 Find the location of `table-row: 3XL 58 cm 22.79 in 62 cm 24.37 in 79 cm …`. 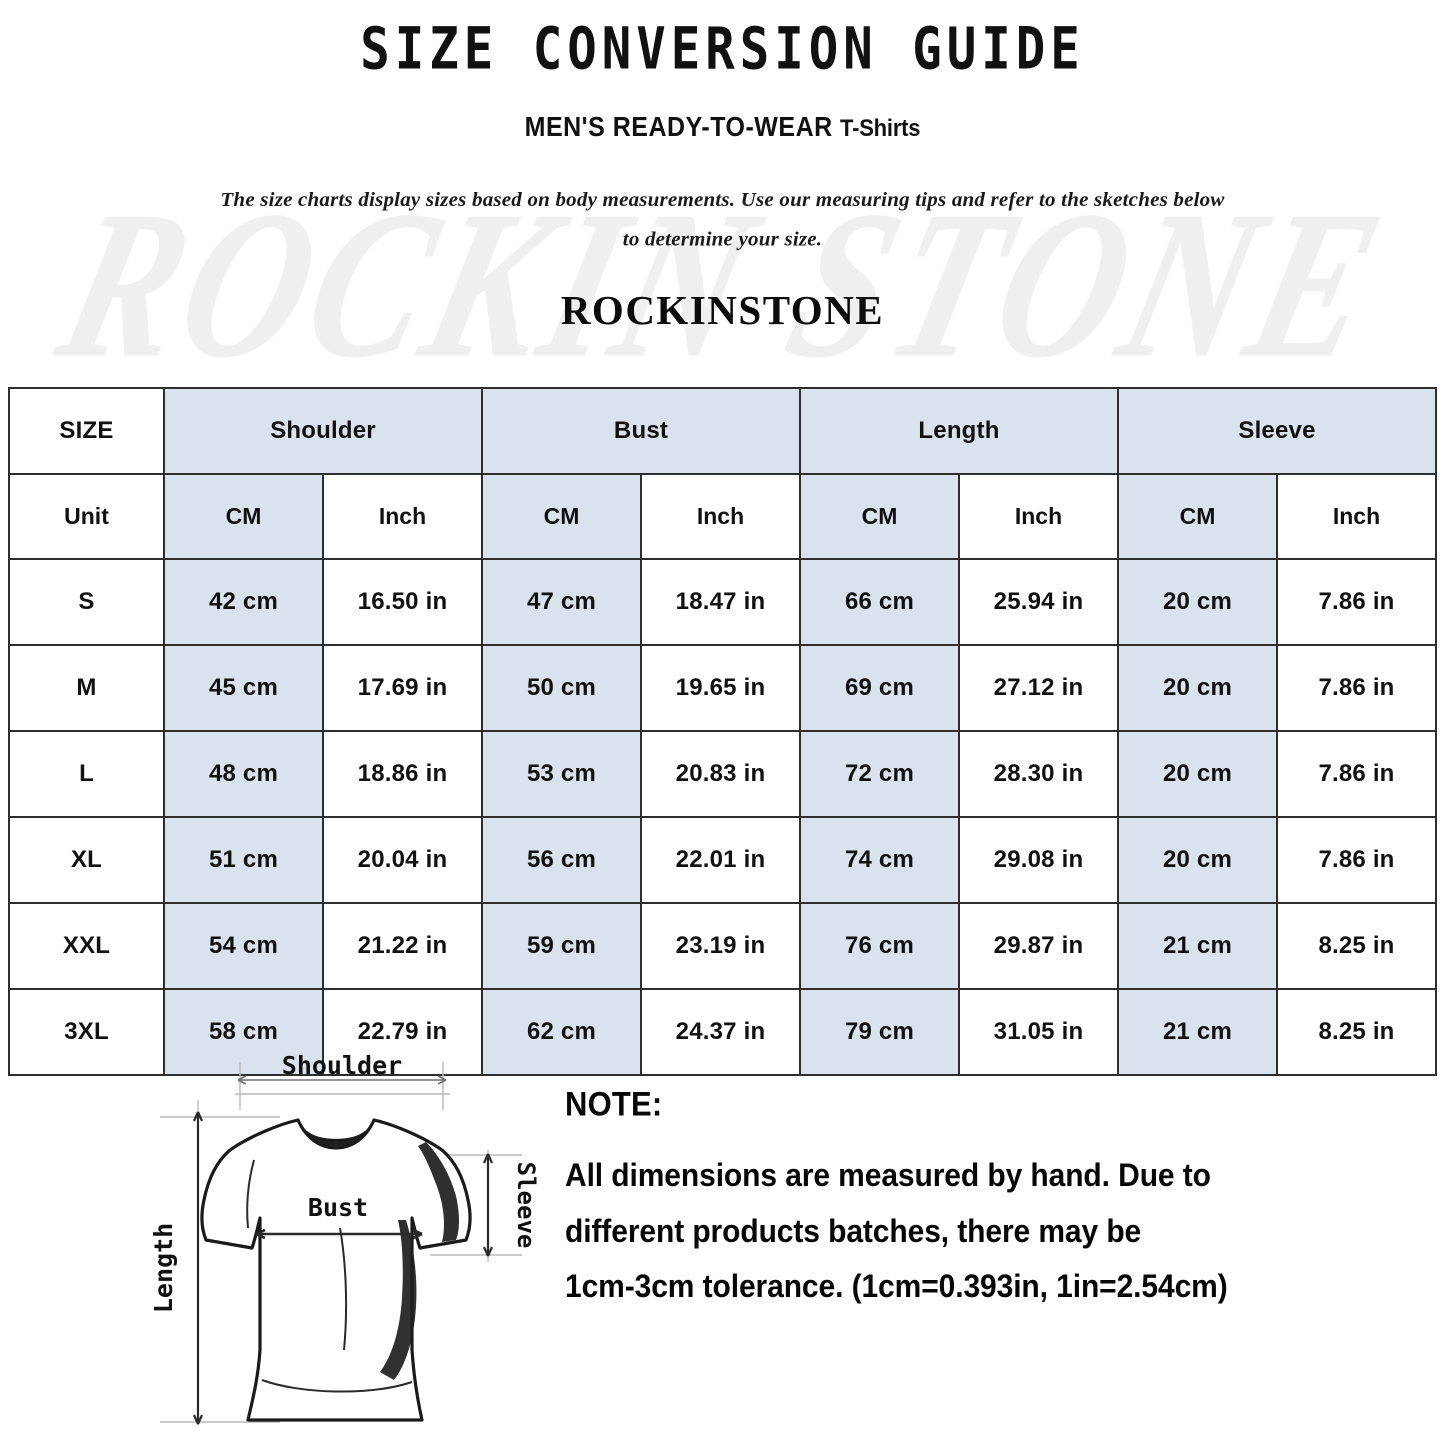

table-row: 3XL 58 cm 22.79 in 62 cm 24.37 in 79 cm … is located at coordinates (722, 1032).